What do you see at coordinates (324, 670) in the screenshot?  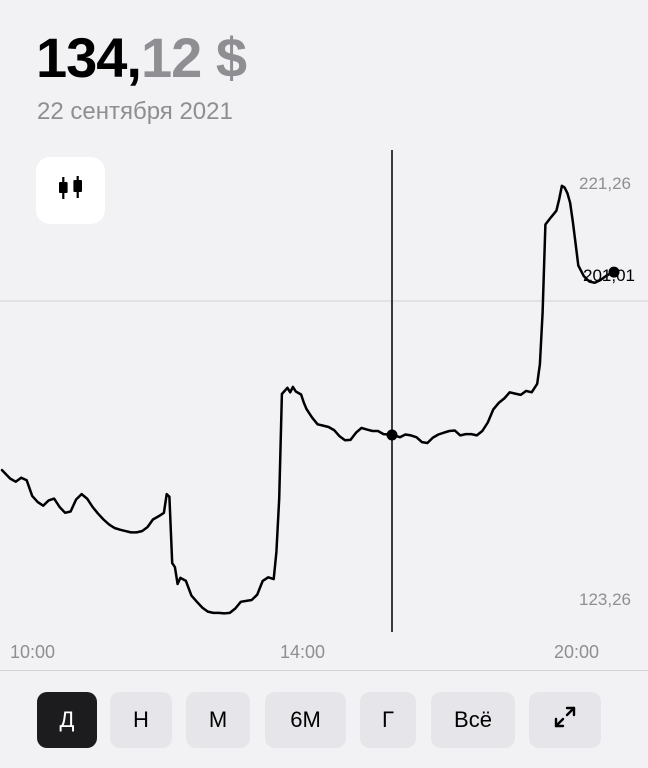 I see `divider` at bounding box center [324, 670].